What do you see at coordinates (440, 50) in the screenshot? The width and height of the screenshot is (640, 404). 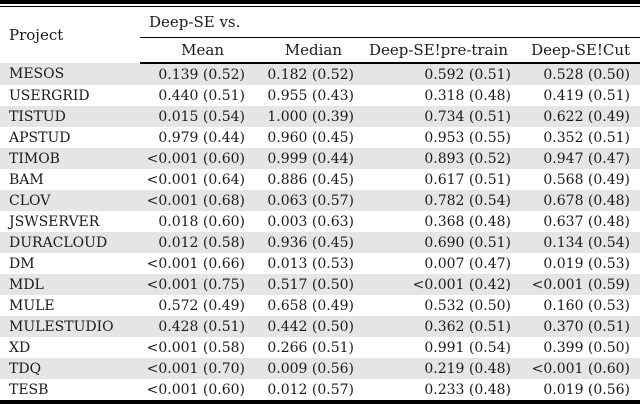 I see `column-header-pretrain: Deep-SE!pre-train` at bounding box center [440, 50].